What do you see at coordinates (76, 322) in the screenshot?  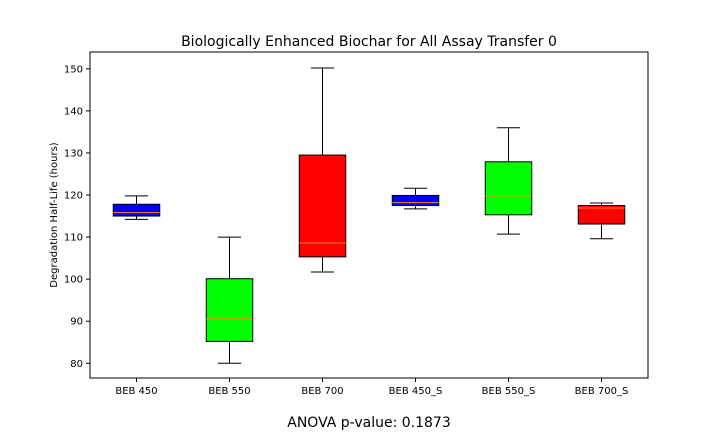 I see `y-tick-label: 90` at bounding box center [76, 322].